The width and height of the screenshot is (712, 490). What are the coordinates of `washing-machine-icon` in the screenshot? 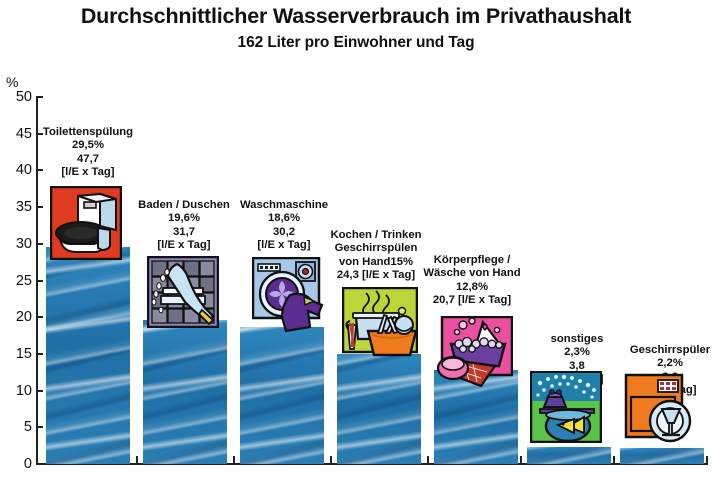 It's located at (289, 295).